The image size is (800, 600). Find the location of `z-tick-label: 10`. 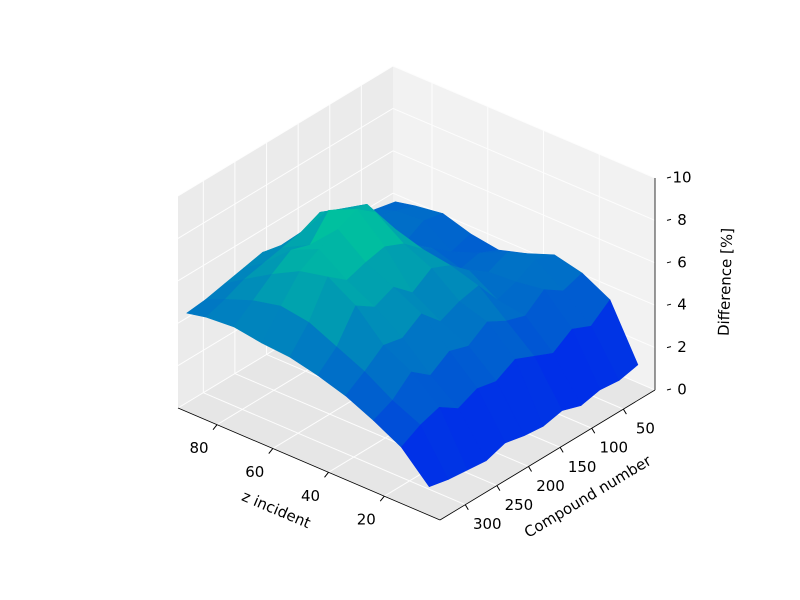

z-tick-label: 10 is located at coordinates (681, 178).